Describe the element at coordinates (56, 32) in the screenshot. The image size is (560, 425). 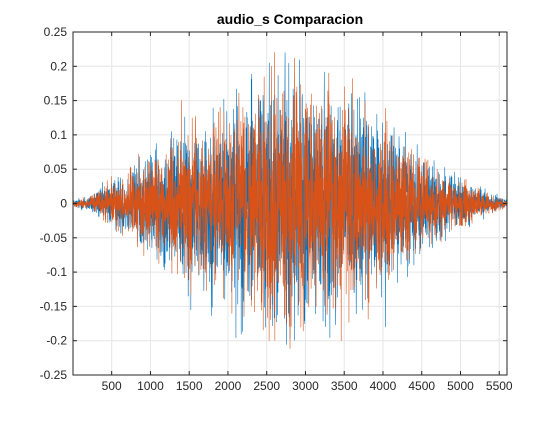
I see `y-tick-label: 0.25` at that location.